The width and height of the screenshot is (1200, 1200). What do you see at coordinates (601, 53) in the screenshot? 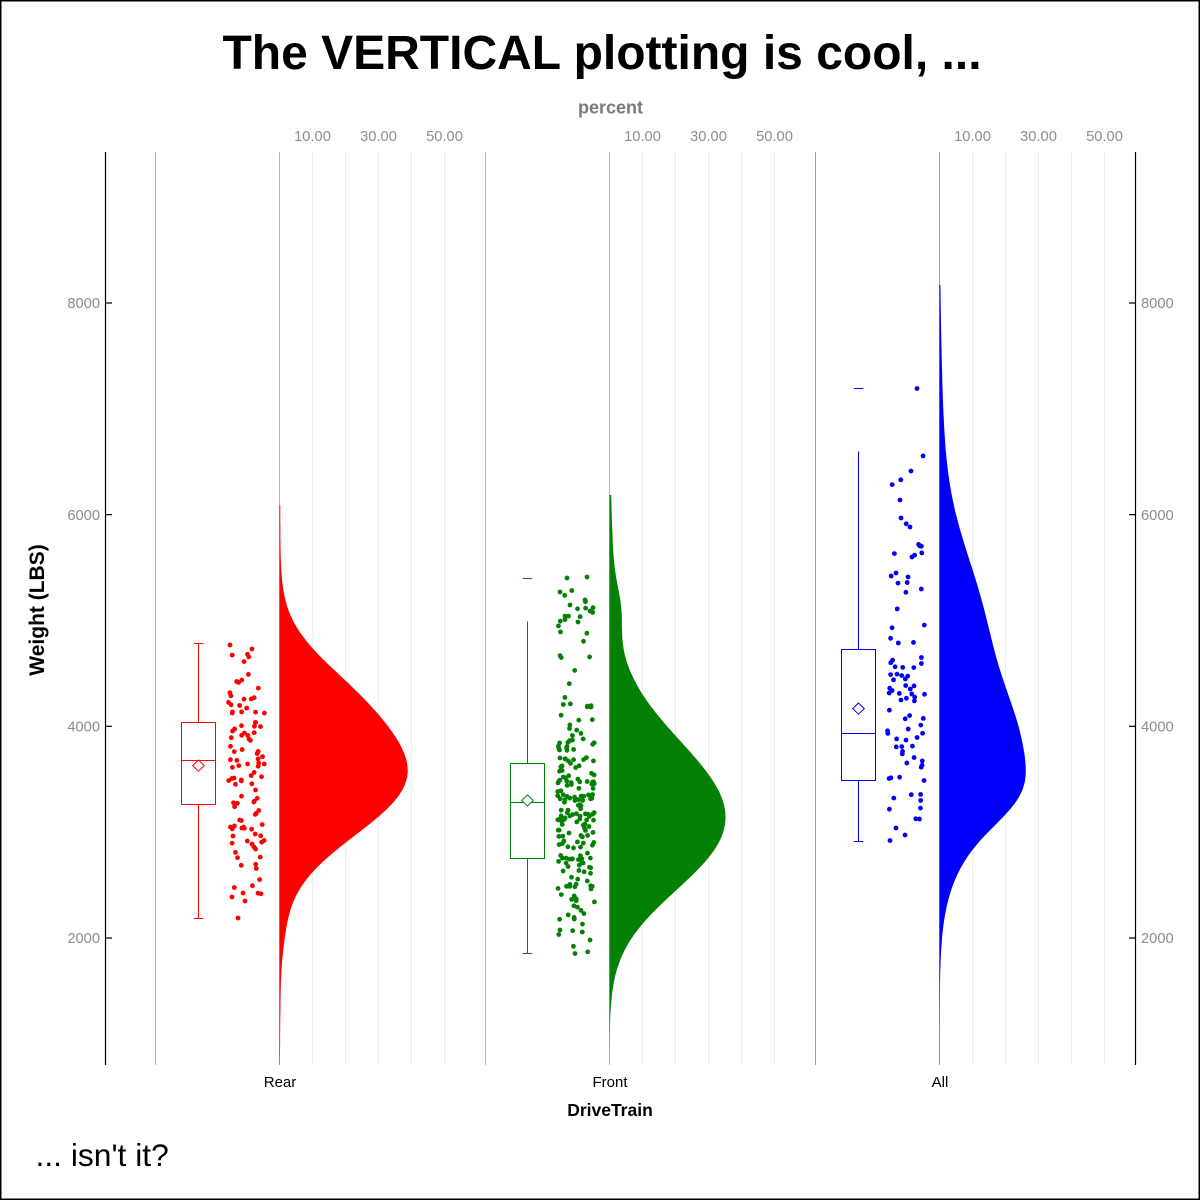
I see `svg-text: The VERTICAL plotting is cool,` at bounding box center [601, 53].